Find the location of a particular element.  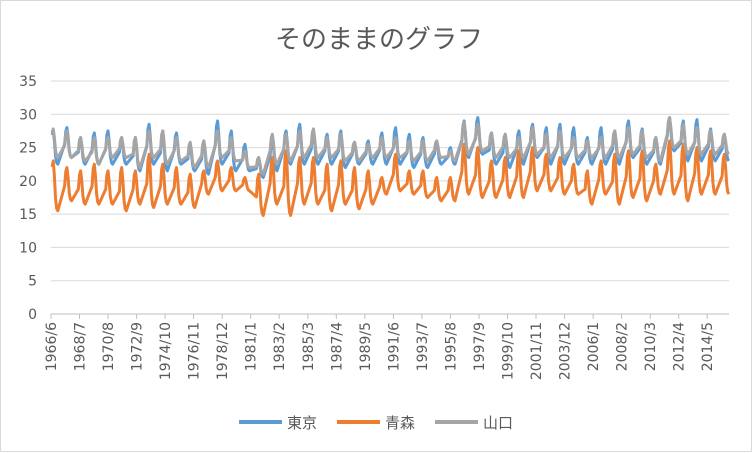

y-tick-label: 25 is located at coordinates (28, 149).